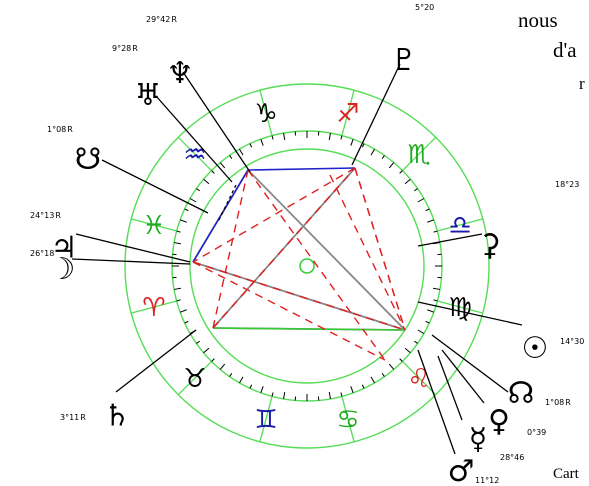 The width and height of the screenshot is (589, 486). Describe the element at coordinates (125, 48) in the screenshot. I see `degree-label-uranus: 9°28R` at that location.